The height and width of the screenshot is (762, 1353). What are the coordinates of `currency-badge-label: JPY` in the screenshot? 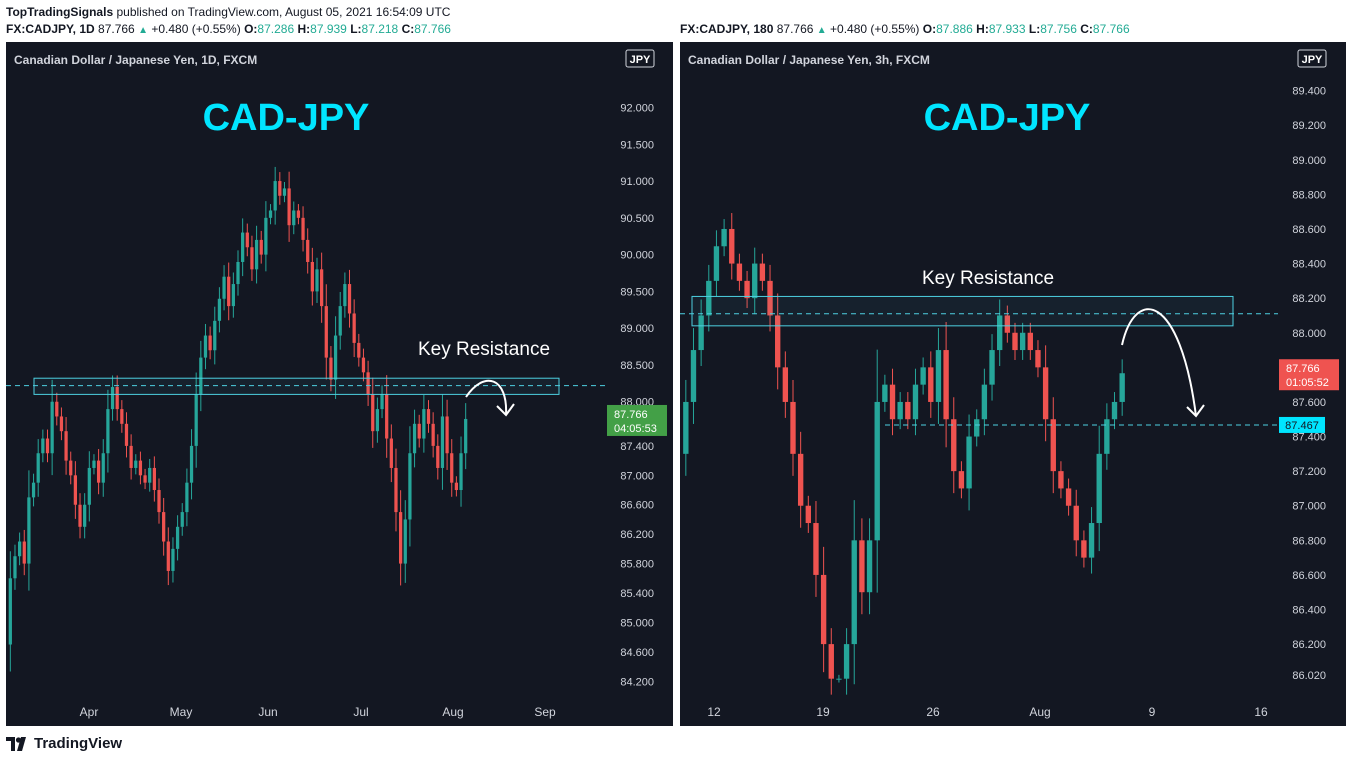 It's located at (1312, 60).